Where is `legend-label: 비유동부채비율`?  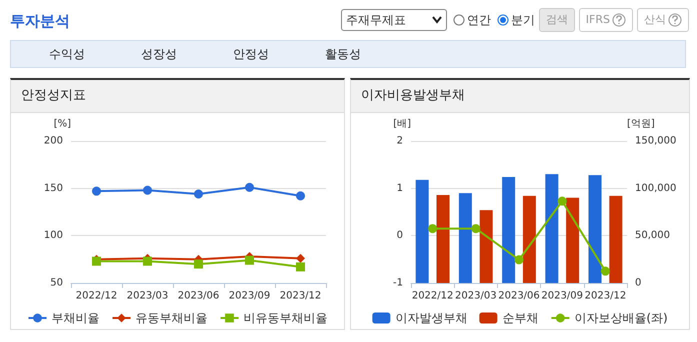 legend-label: 비유동부채비율 is located at coordinates (286, 318).